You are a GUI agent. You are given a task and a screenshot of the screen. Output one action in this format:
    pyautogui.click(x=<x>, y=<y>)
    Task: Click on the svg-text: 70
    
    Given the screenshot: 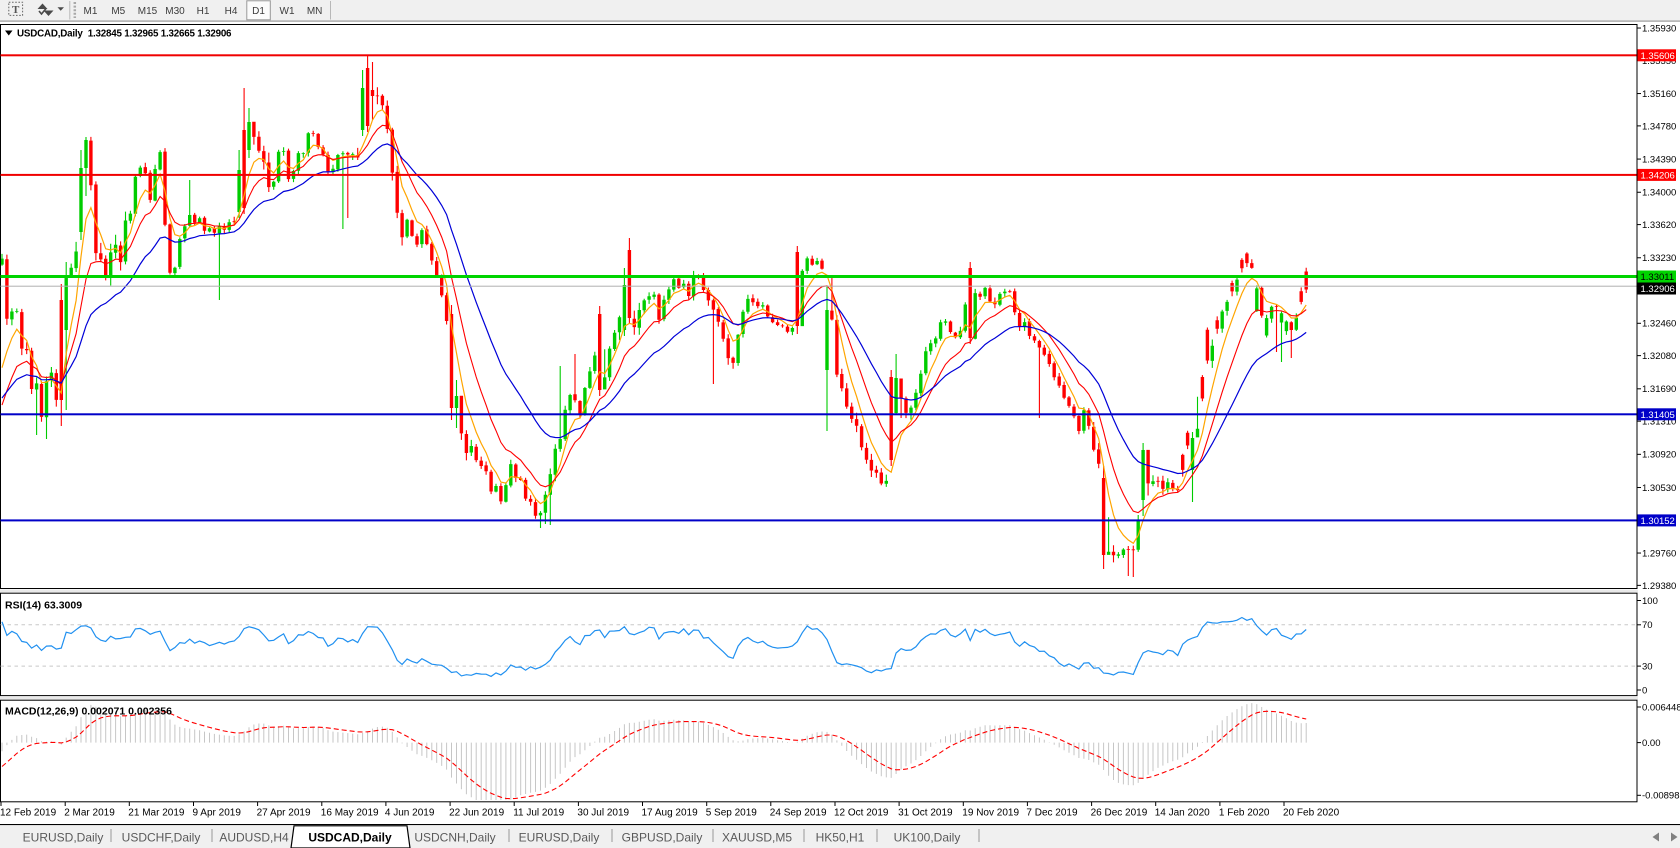 What is the action you would take?
    pyautogui.click(x=1647, y=625)
    